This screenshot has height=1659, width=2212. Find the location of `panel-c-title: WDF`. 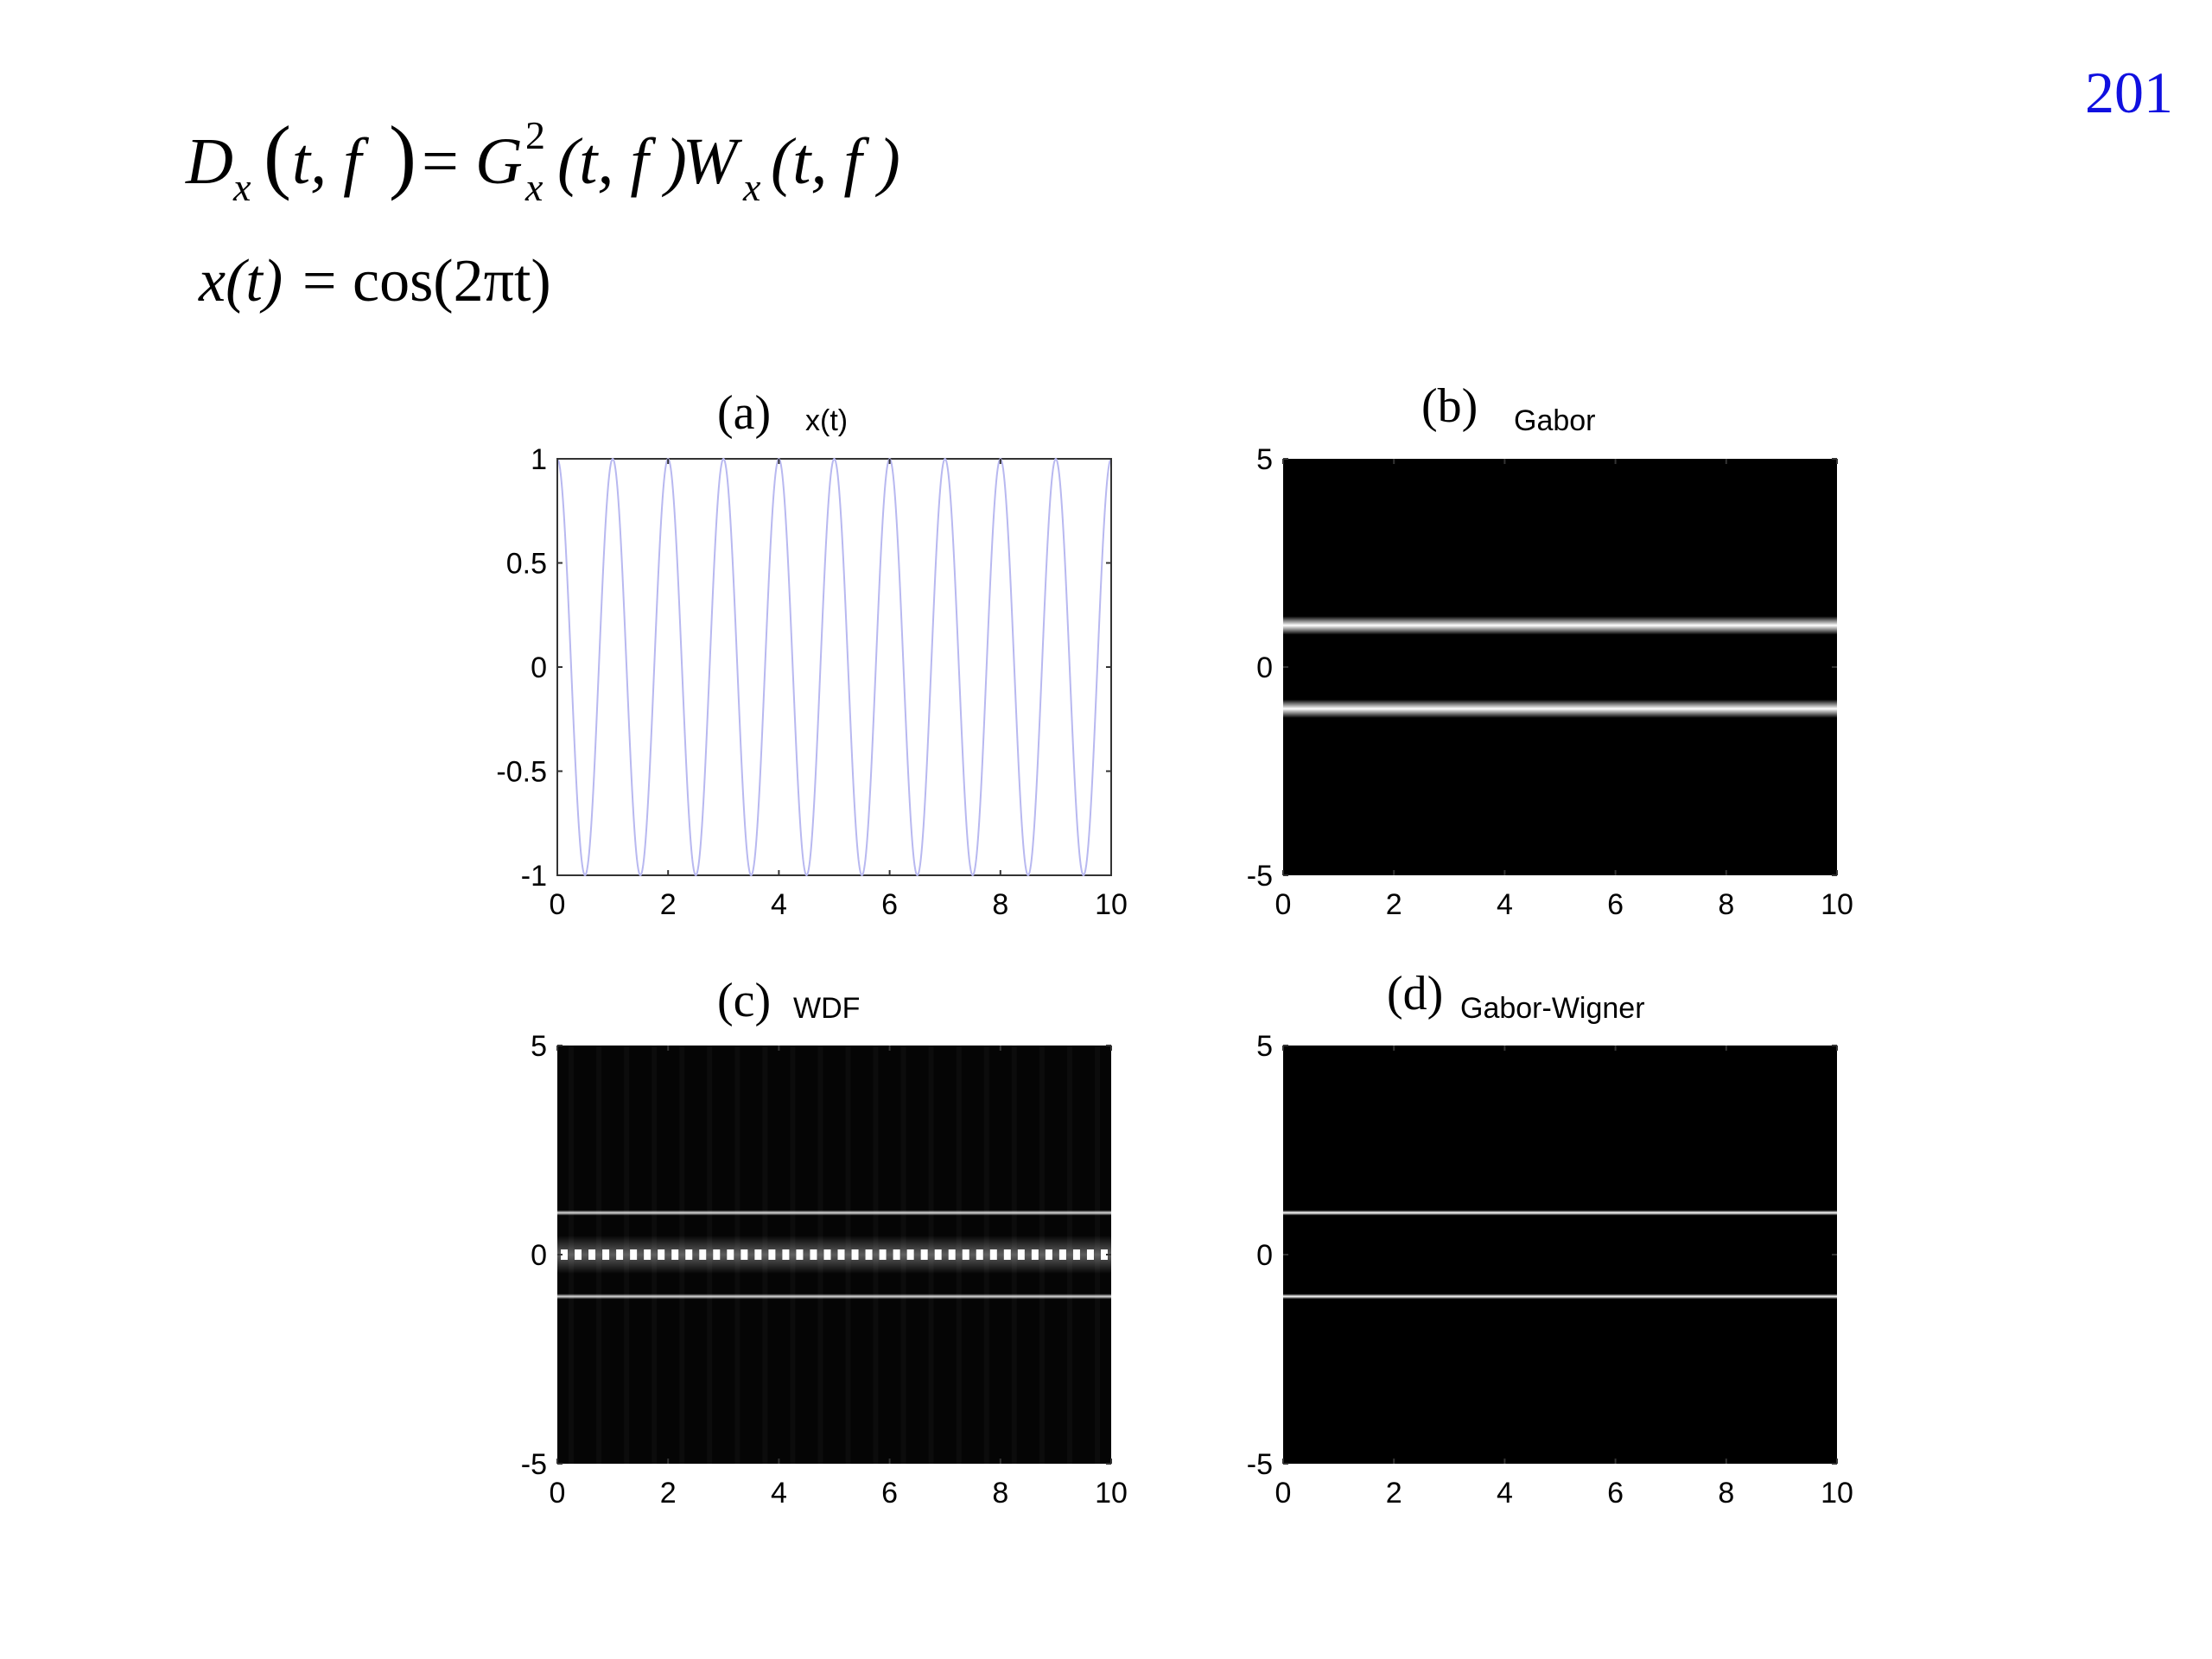

panel-c-title: WDF is located at coordinates (826, 1008).